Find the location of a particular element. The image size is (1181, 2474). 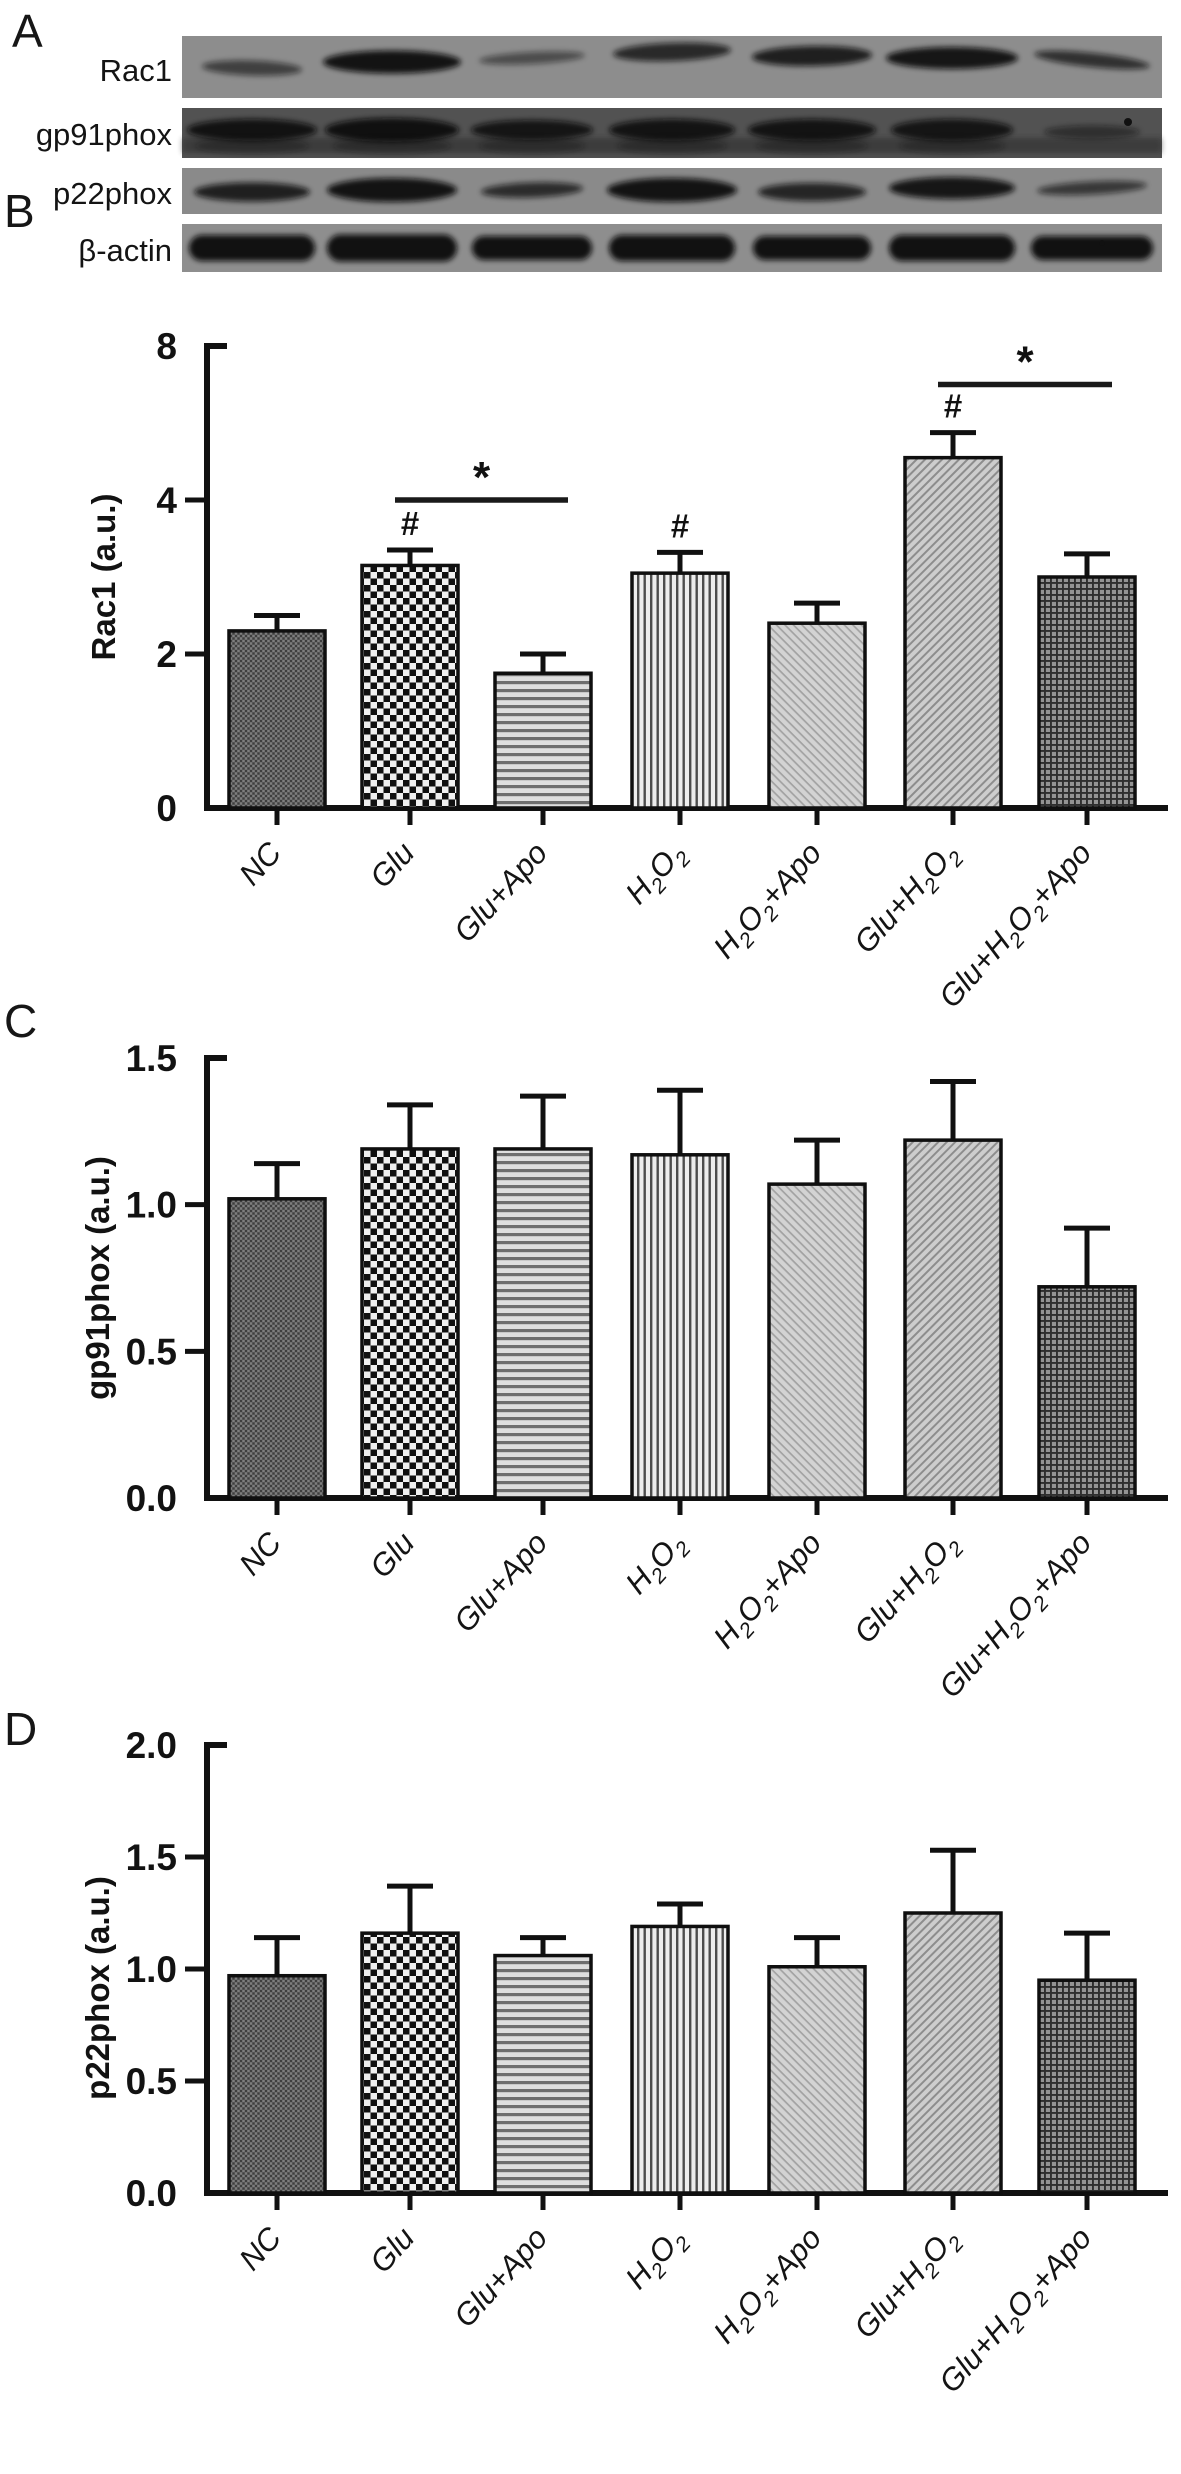

panel-label-c: C is located at coordinates (21, 1021).